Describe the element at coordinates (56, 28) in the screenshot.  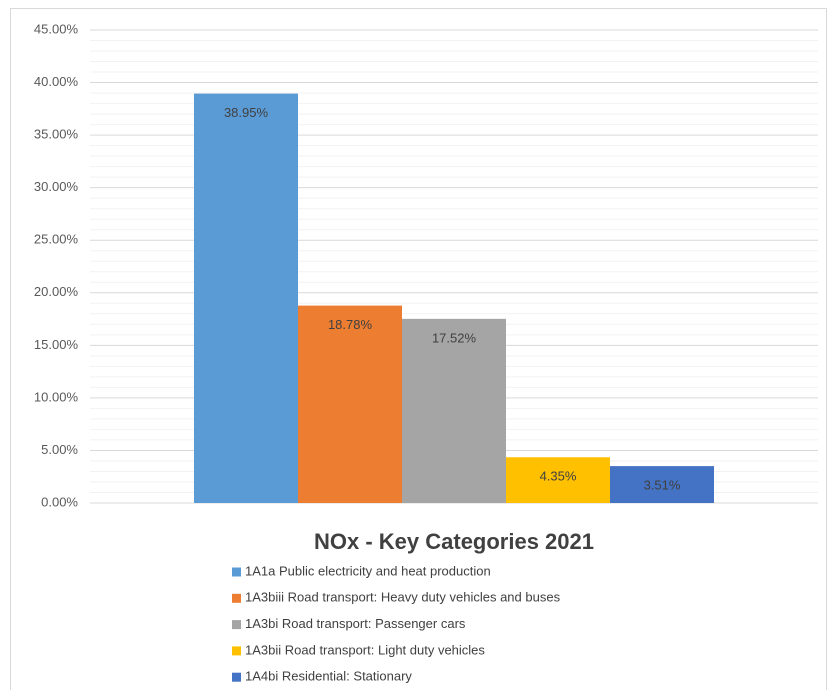
I see `y-tick-label: 45.00%` at that location.